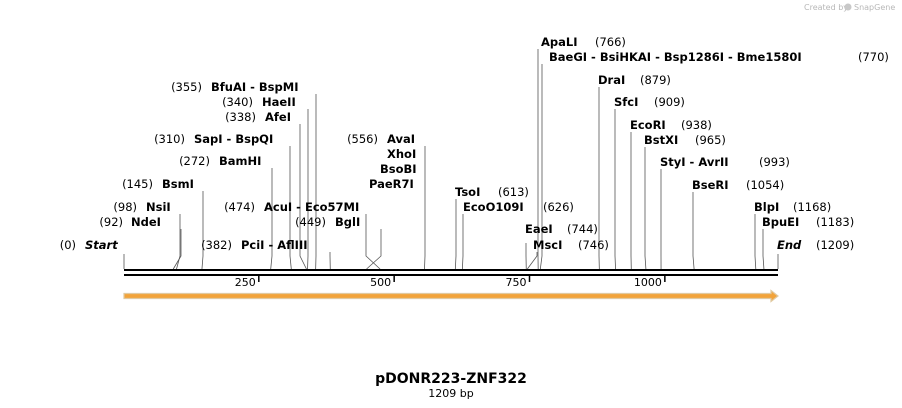 Image resolution: width=902 pixels, height=408 pixels. What do you see at coordinates (240, 117) in the screenshot?
I see `site-position: (338)` at bounding box center [240, 117].